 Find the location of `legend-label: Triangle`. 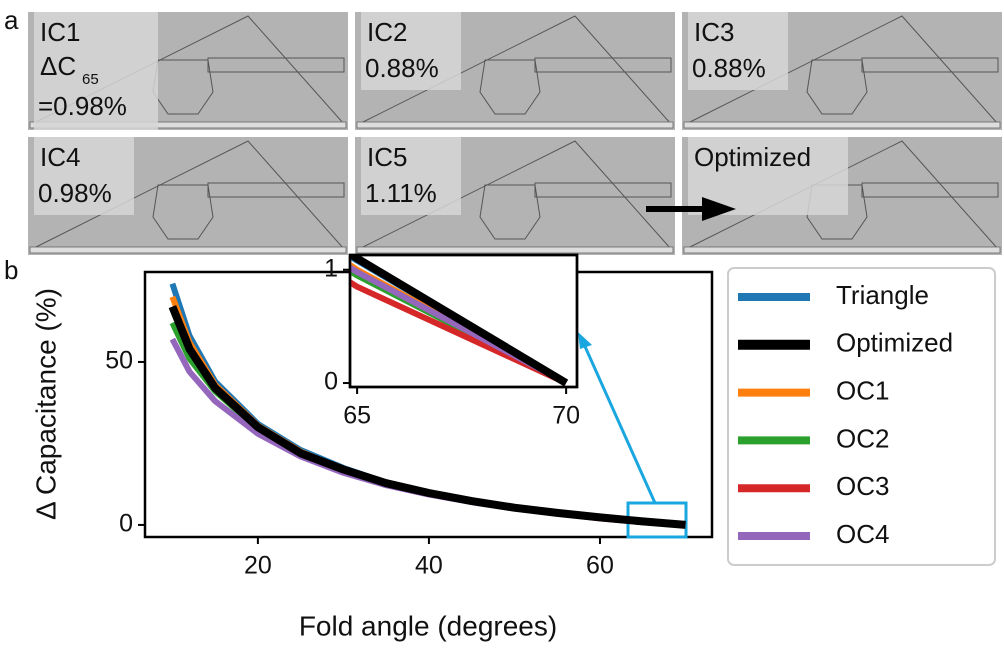

legend-label: Triangle is located at coordinates (882, 295).